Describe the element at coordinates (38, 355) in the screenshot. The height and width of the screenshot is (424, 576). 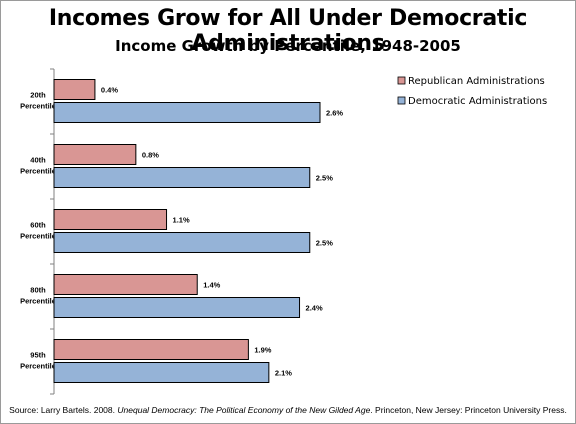
I see `category-label: 95th` at that location.